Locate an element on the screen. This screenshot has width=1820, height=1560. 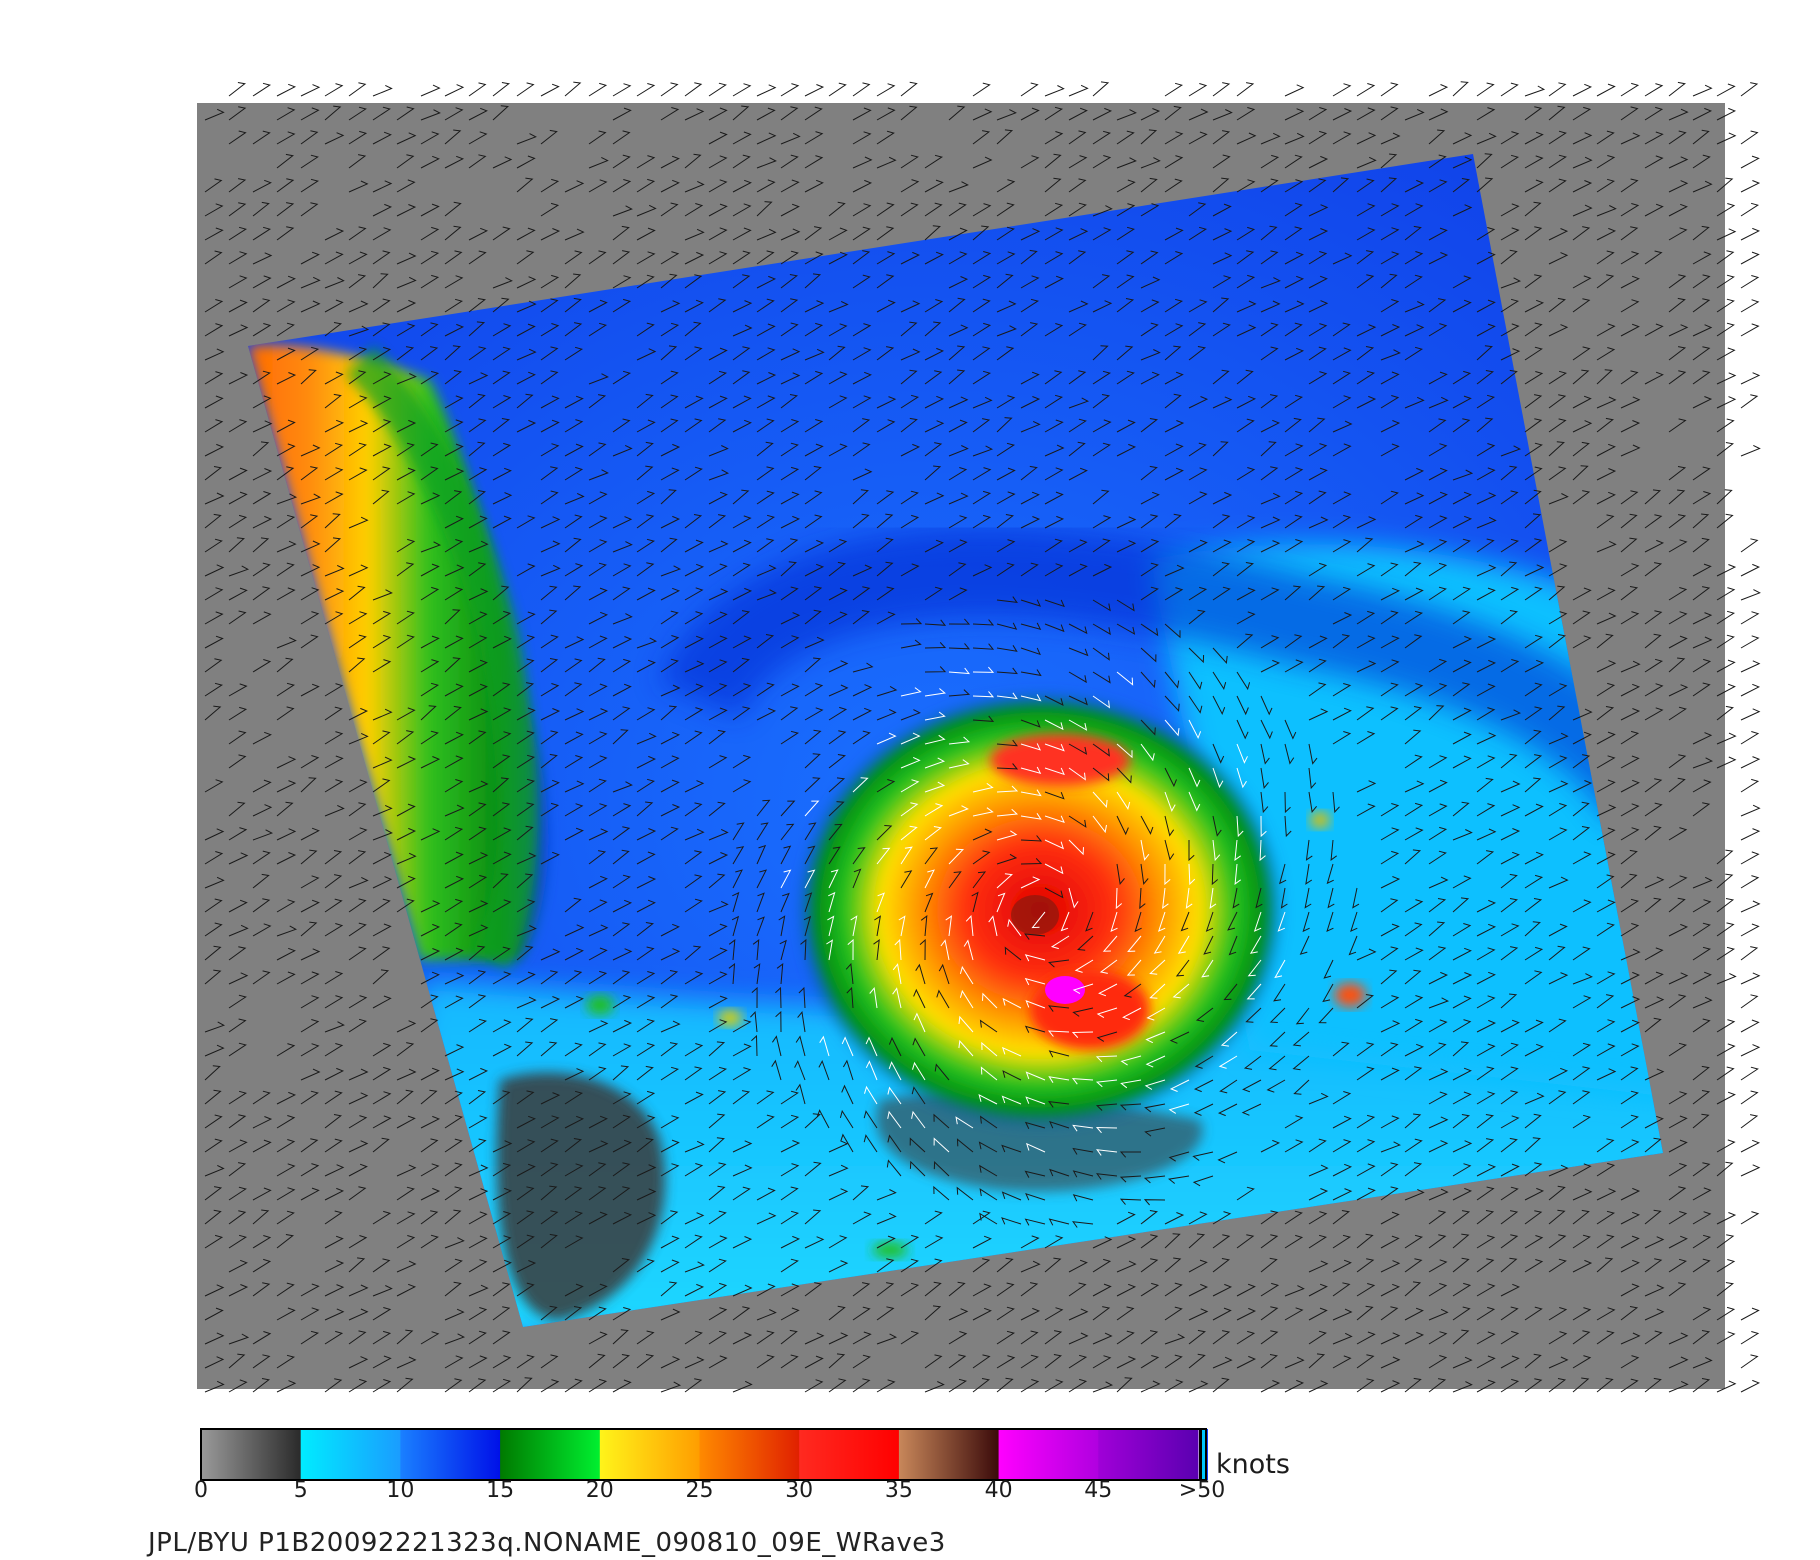
colorbar-overflow-stripe is located at coordinates (1200, 1454).